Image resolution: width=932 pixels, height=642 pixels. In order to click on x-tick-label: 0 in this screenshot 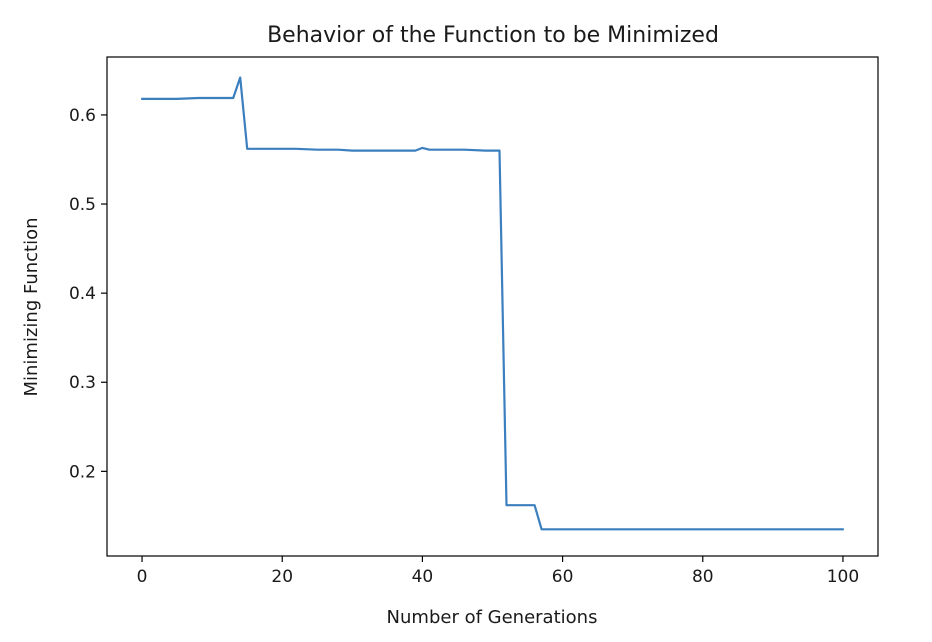, I will do `click(142, 577)`.